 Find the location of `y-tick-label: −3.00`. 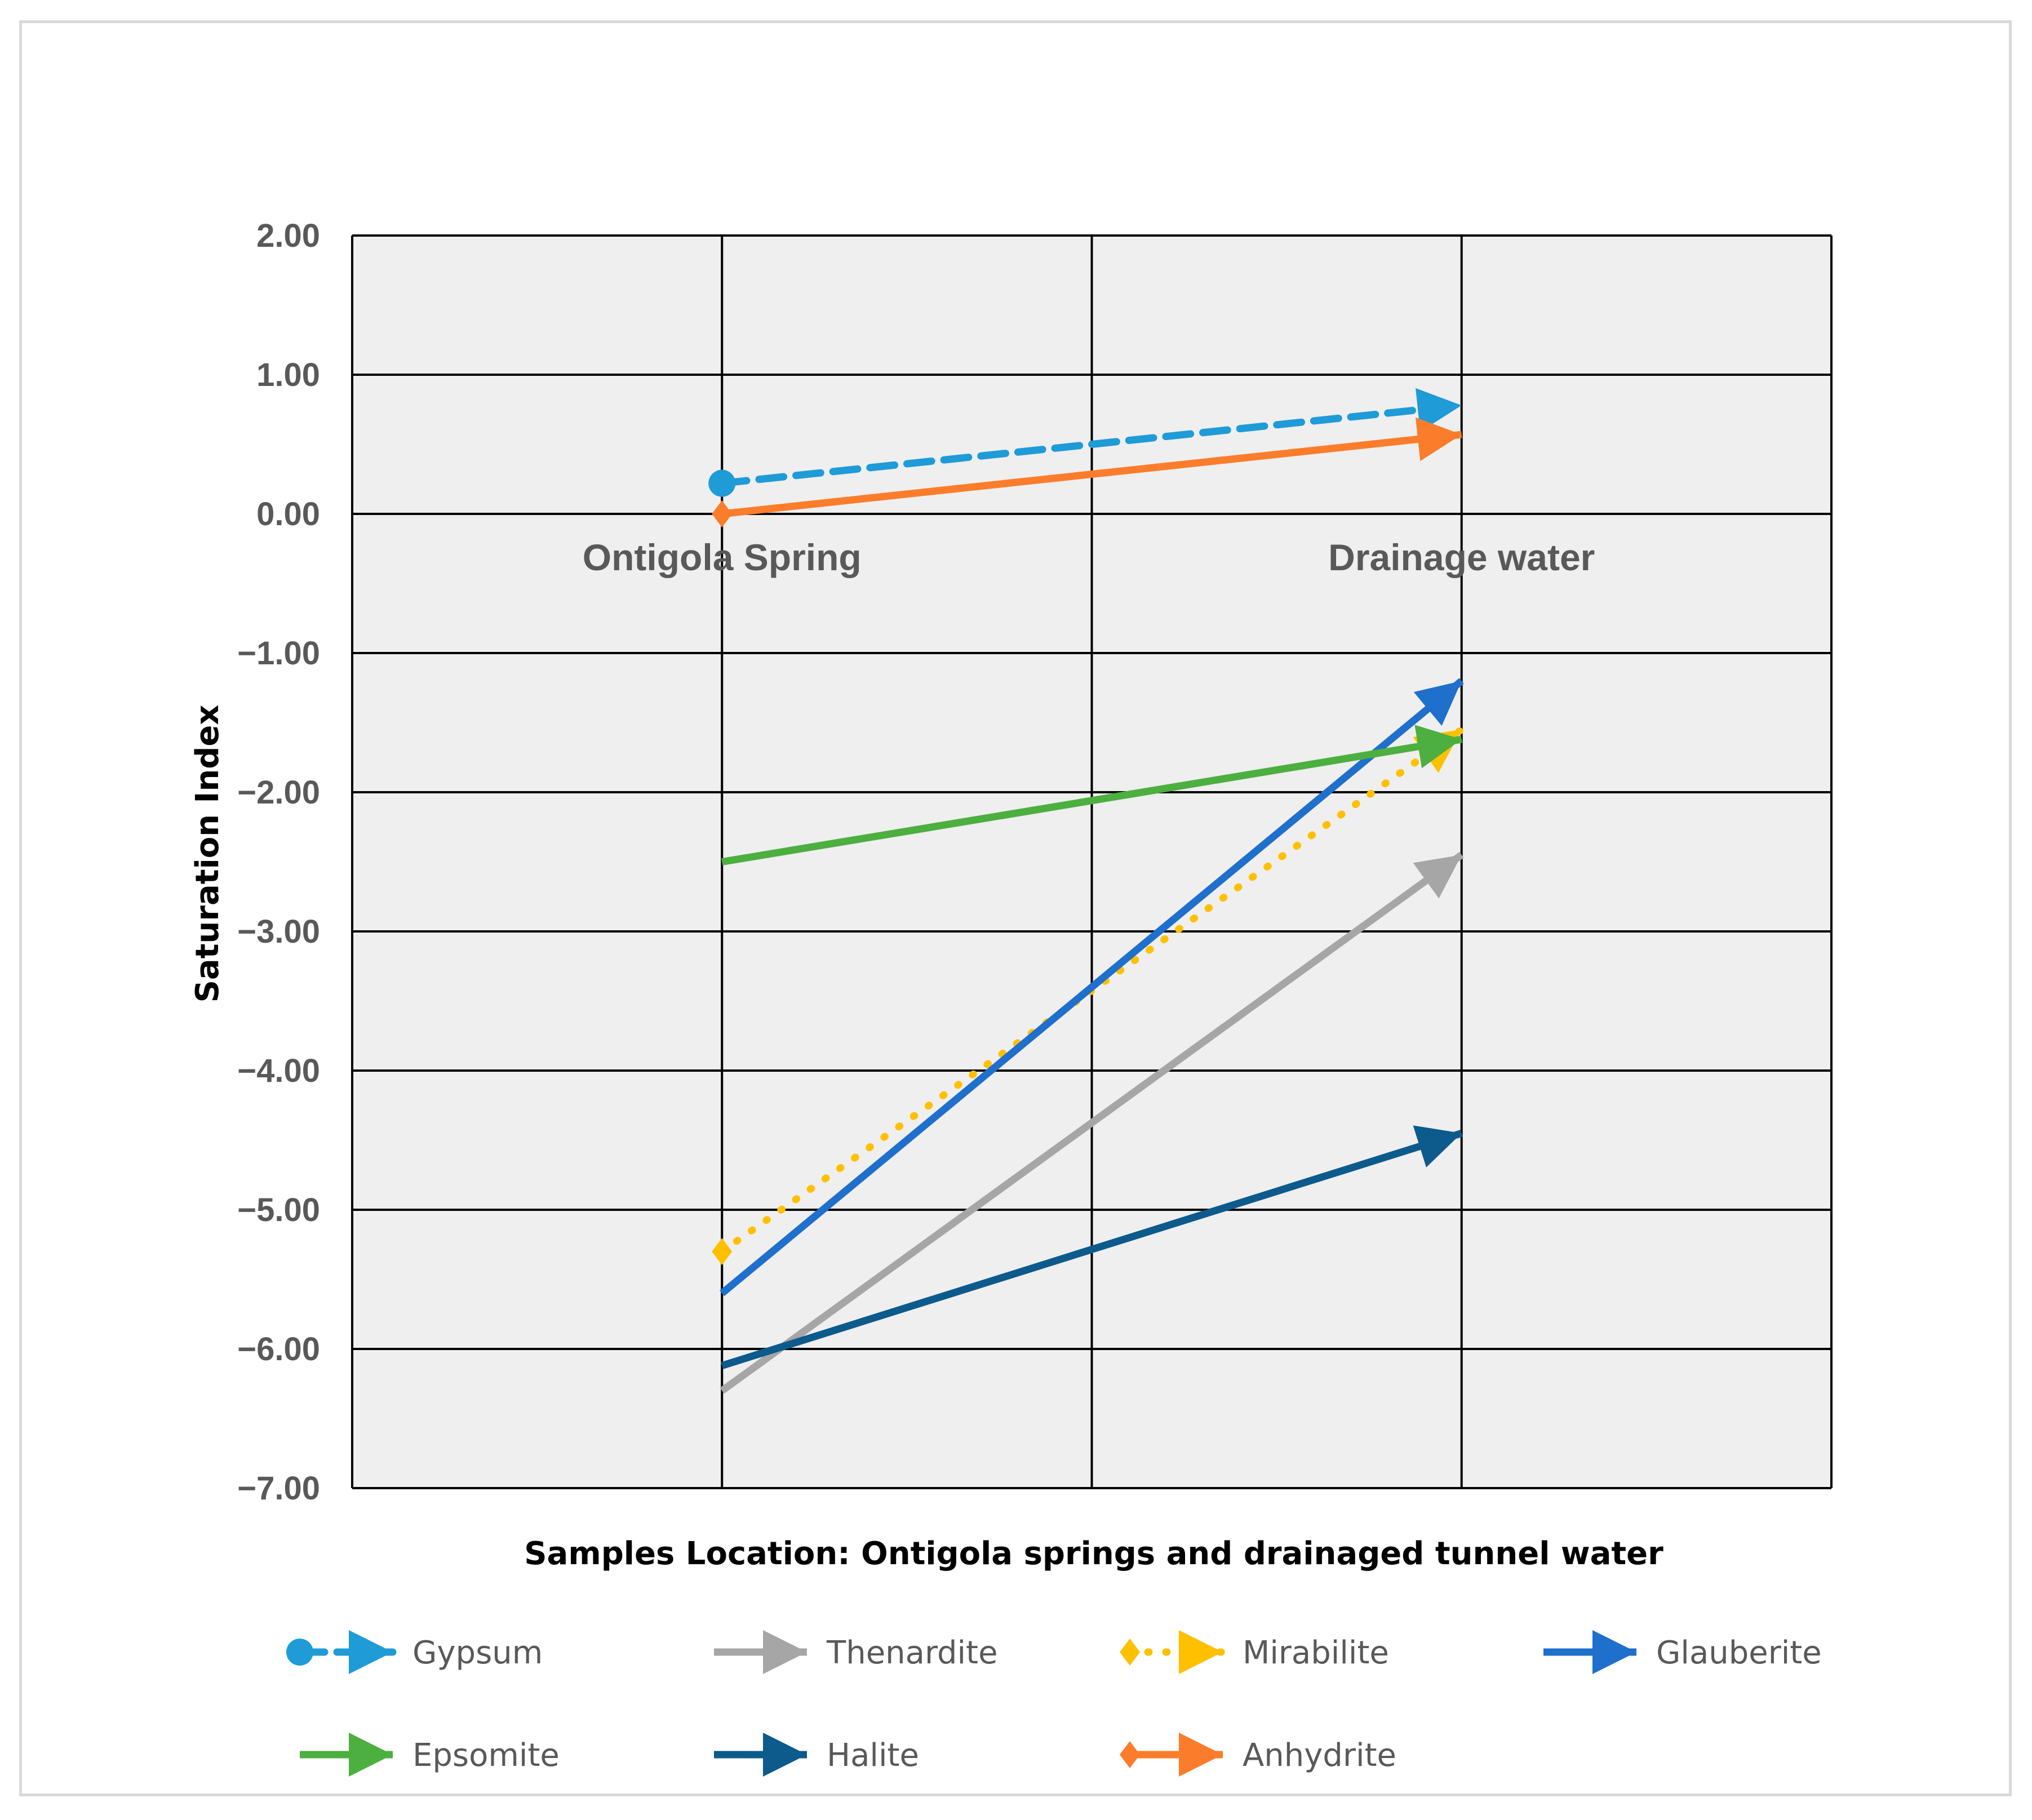

y-tick-label: −3.00 is located at coordinates (278, 931).